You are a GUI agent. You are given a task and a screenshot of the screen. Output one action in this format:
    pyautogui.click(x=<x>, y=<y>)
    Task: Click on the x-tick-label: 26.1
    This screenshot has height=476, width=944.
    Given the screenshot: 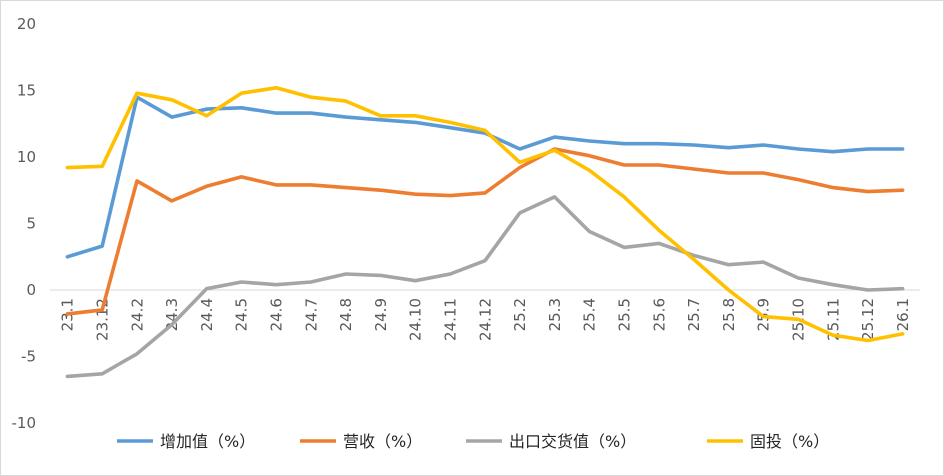 What is the action you would take?
    pyautogui.click(x=903, y=314)
    